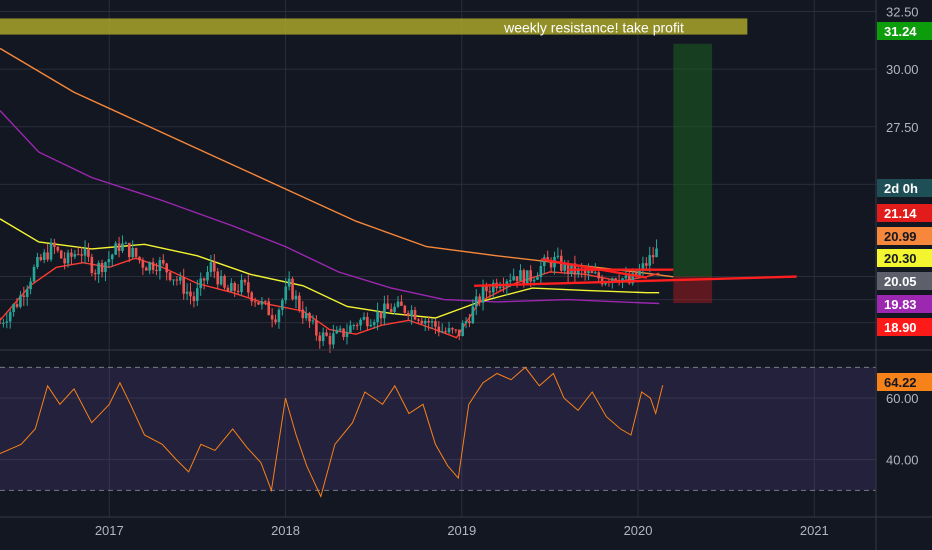 This screenshot has height=550, width=932. I want to click on resistance-zone, so click(374, 26).